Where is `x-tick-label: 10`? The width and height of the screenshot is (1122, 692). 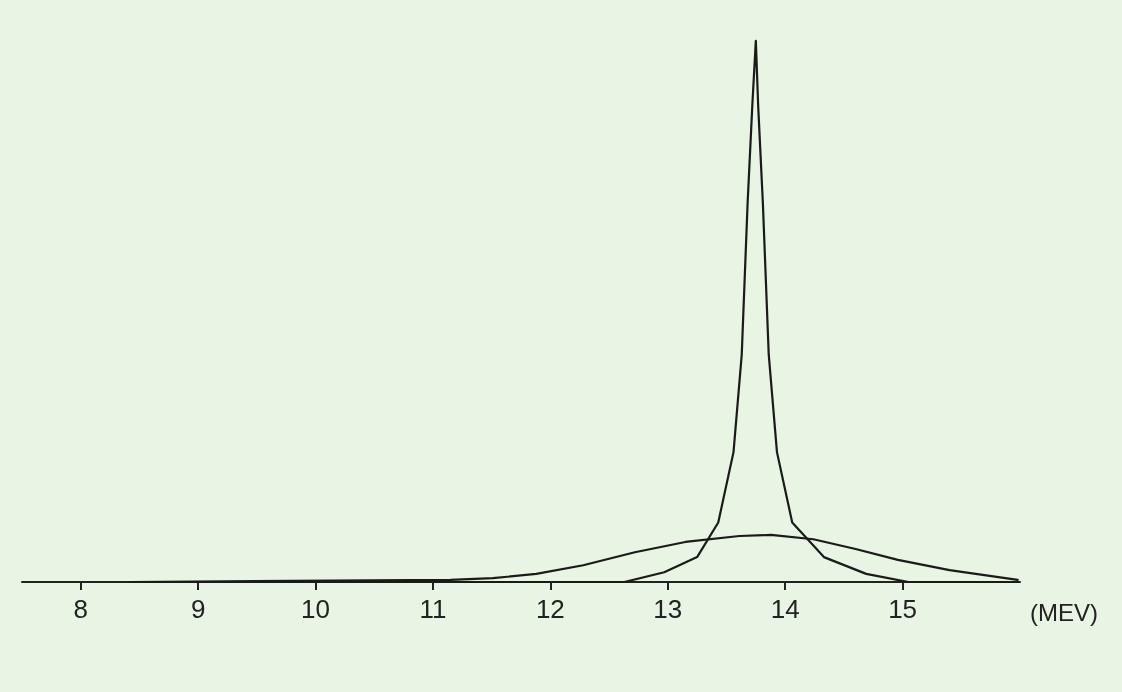
x-tick-label: 10 is located at coordinates (315, 609).